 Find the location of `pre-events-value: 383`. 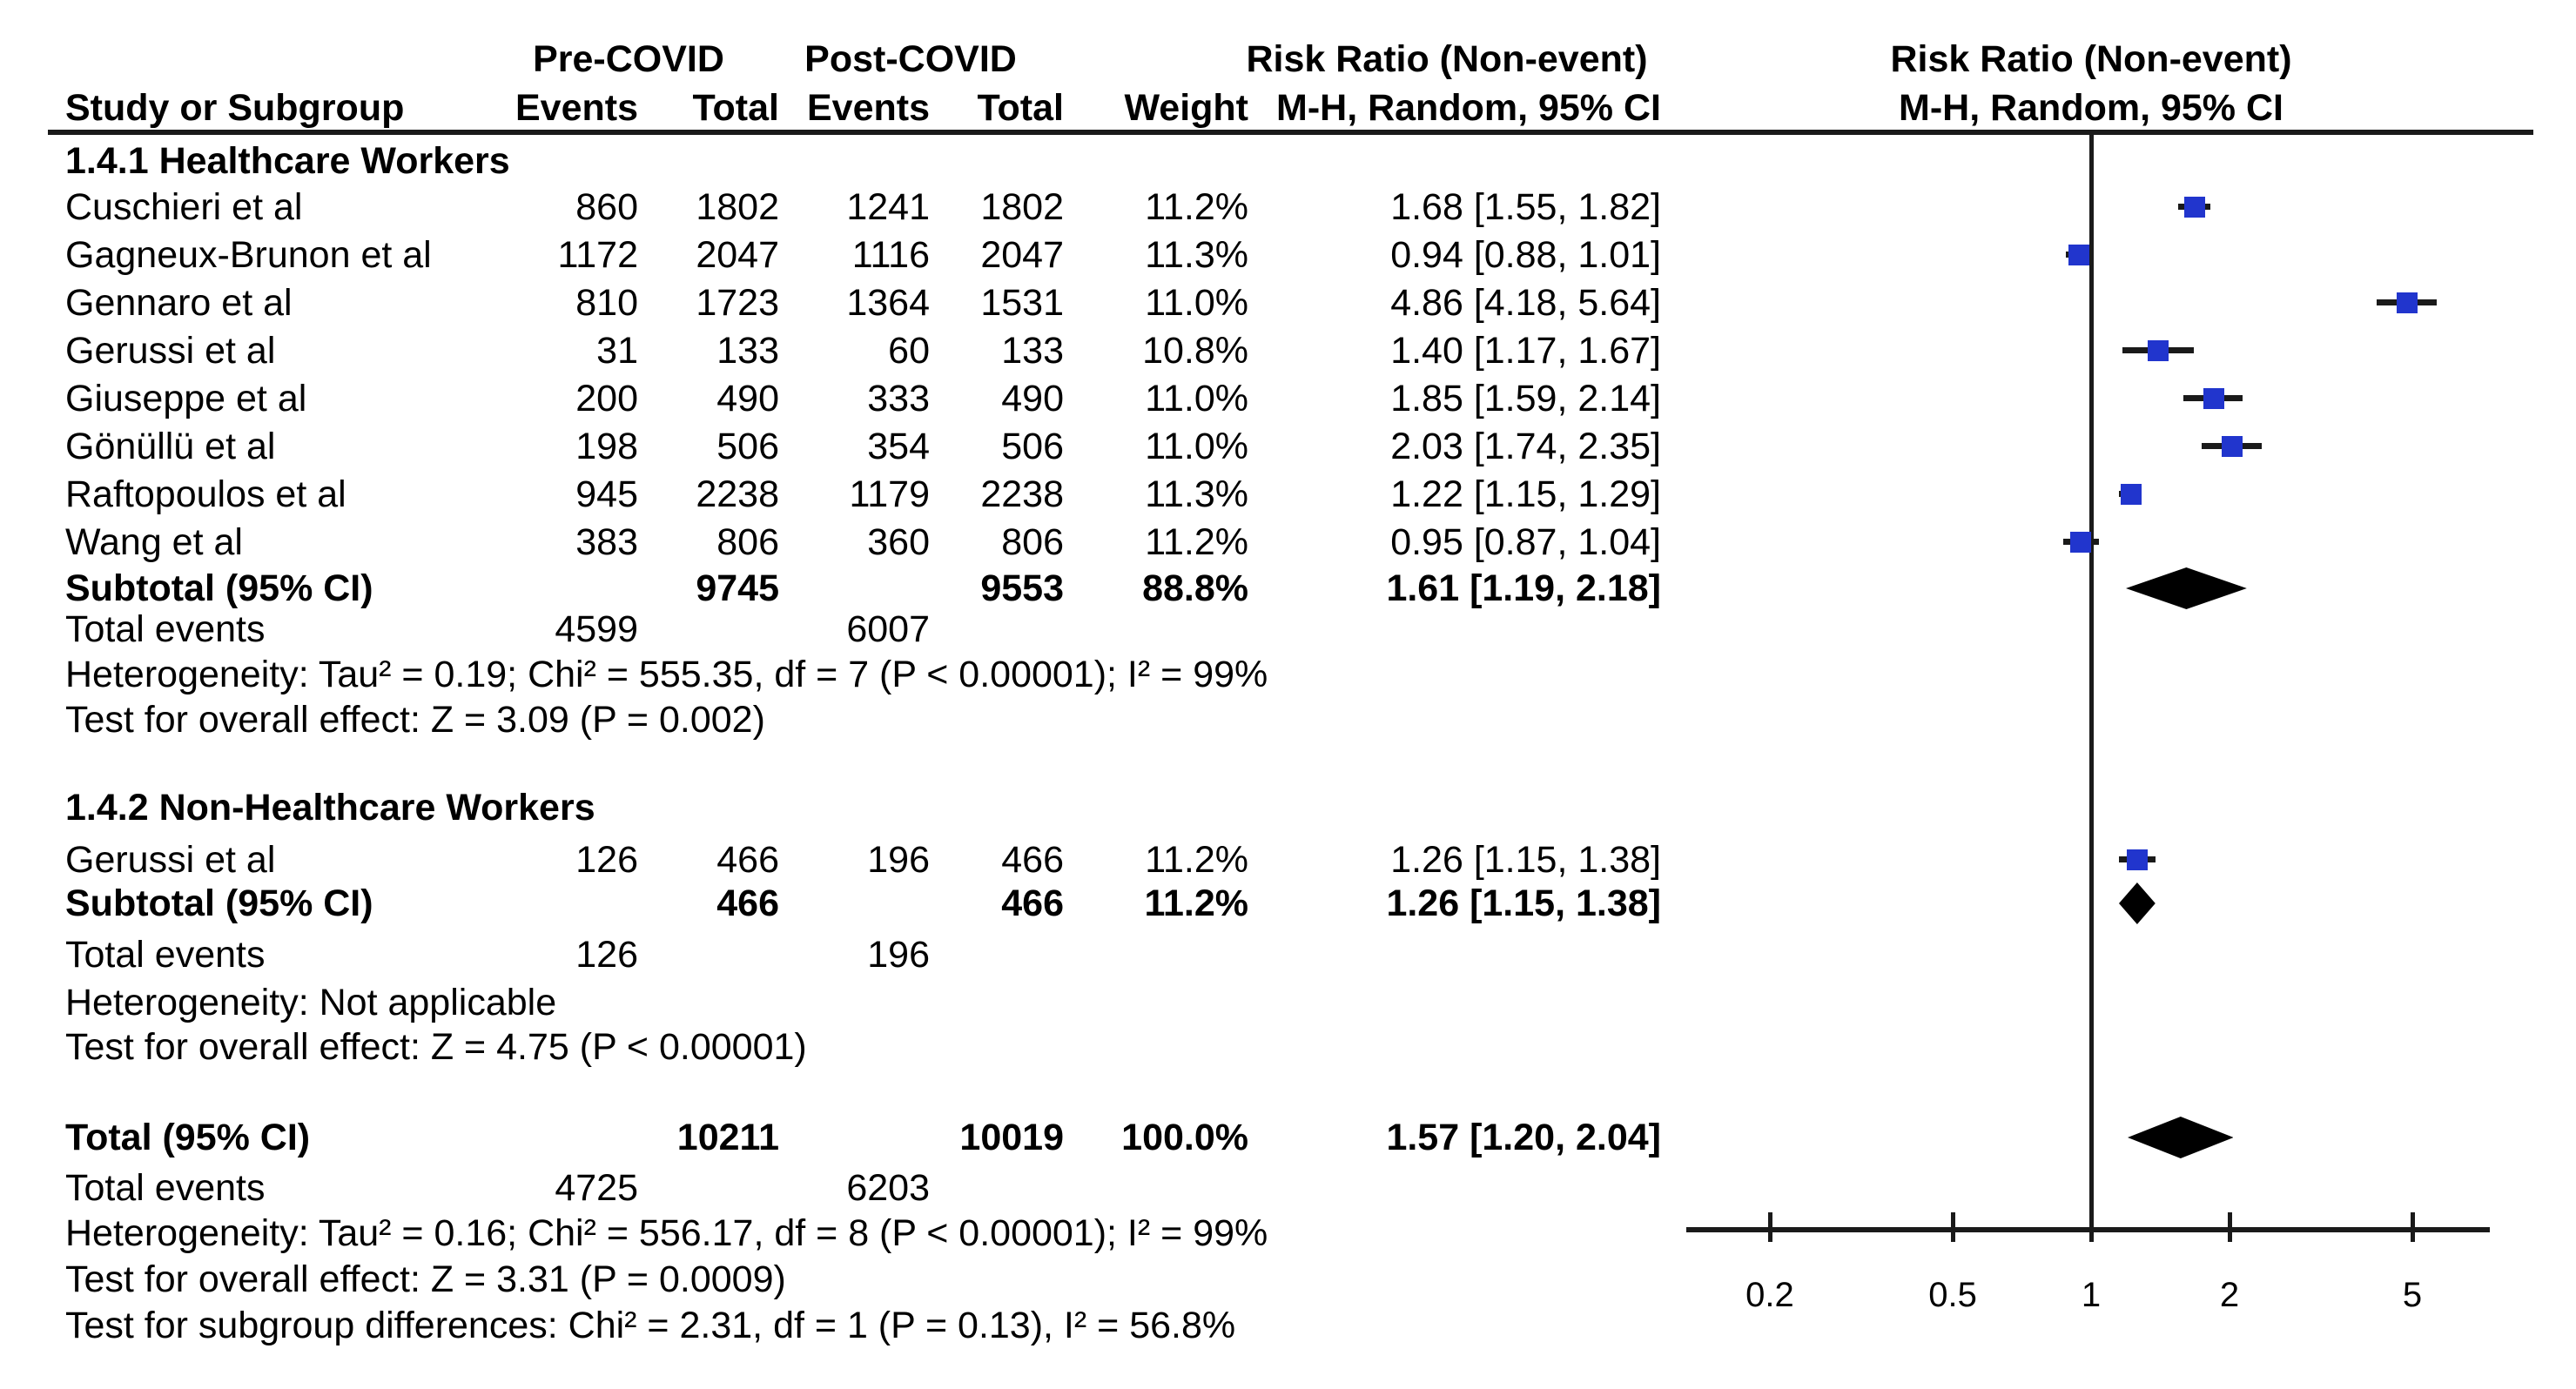

pre-events-value: 383 is located at coordinates (606, 542).